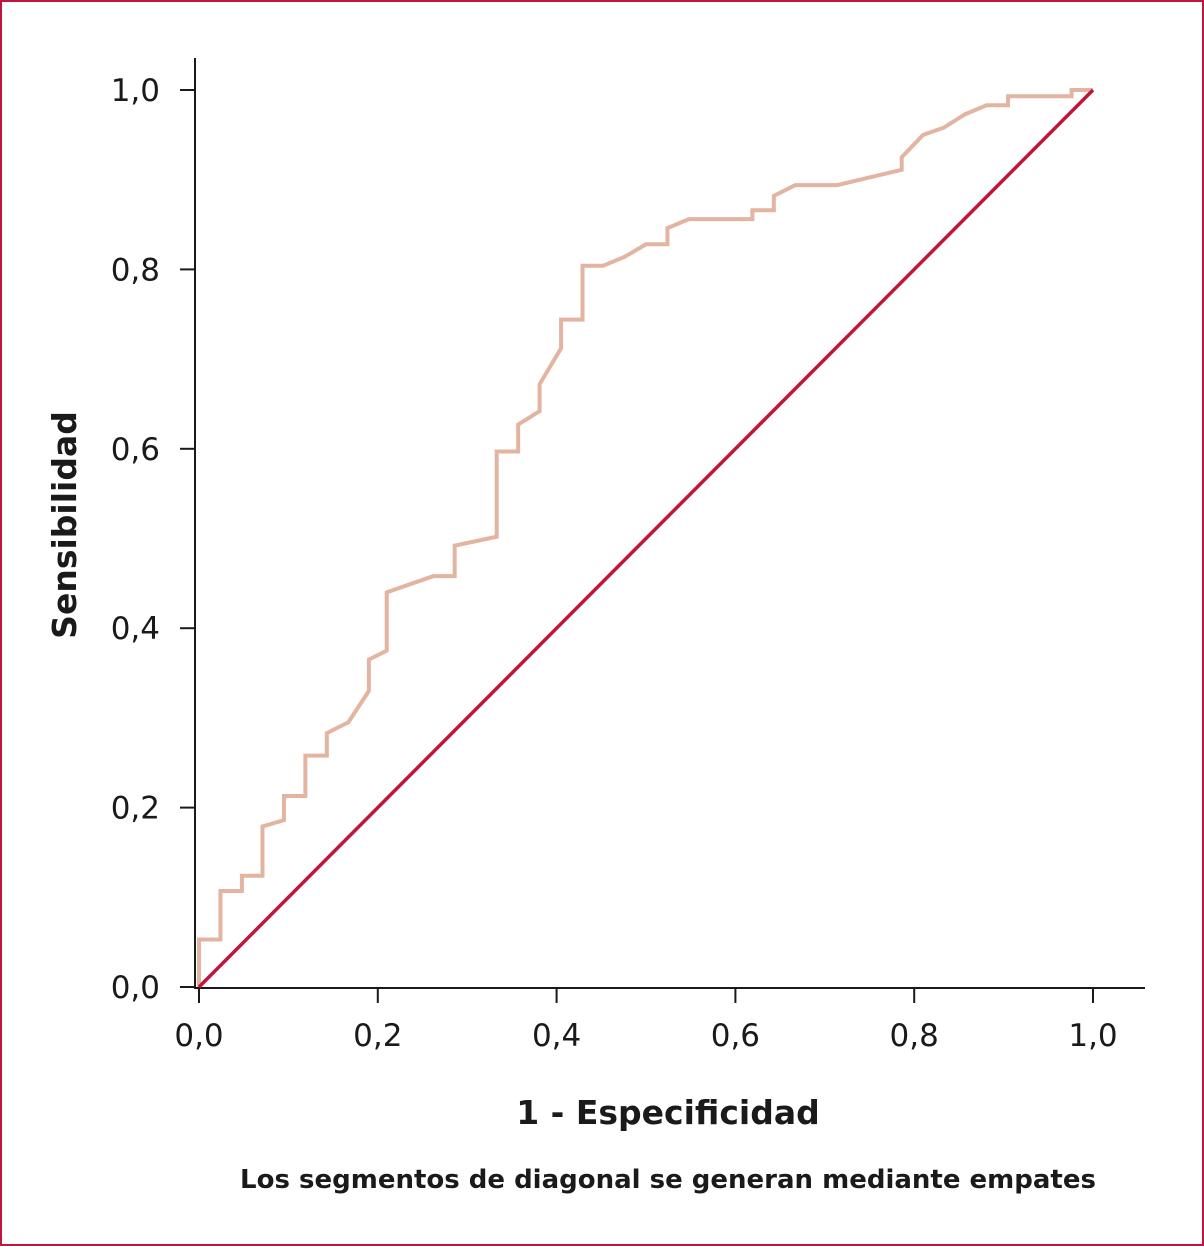 The width and height of the screenshot is (1204, 1246). What do you see at coordinates (135, 629) in the screenshot?
I see `y-tick-label: 0,4` at bounding box center [135, 629].